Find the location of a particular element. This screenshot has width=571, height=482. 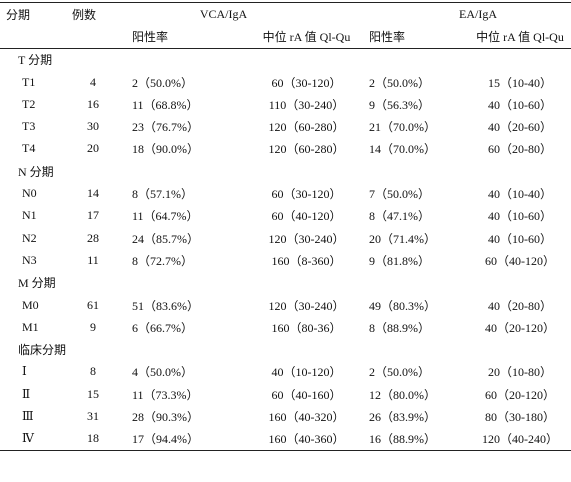

cell: T4 is located at coordinates (29, 148).